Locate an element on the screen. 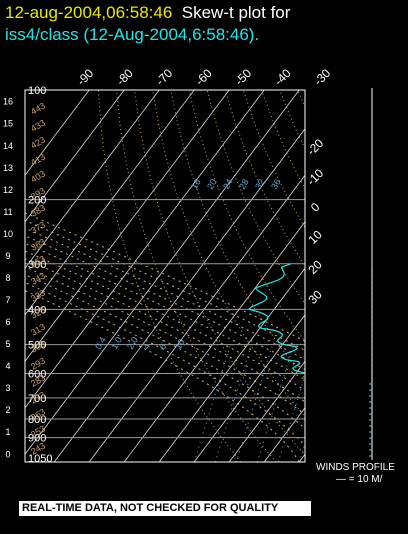 The width and height of the screenshot is (408, 534). theta-label: 443 is located at coordinates (38, 109).